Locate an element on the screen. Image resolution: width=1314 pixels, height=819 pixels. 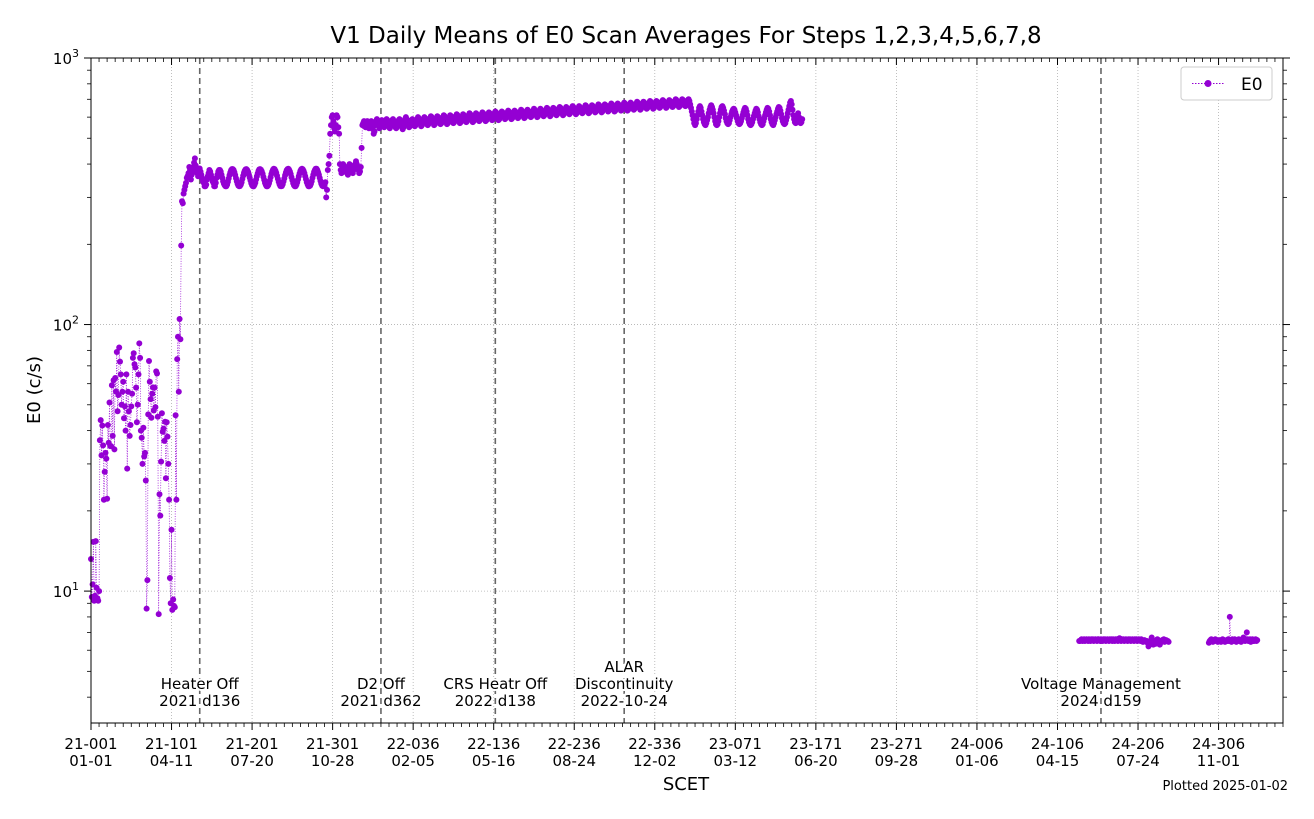
x-tick-label: 21-201 is located at coordinates (252, 744).